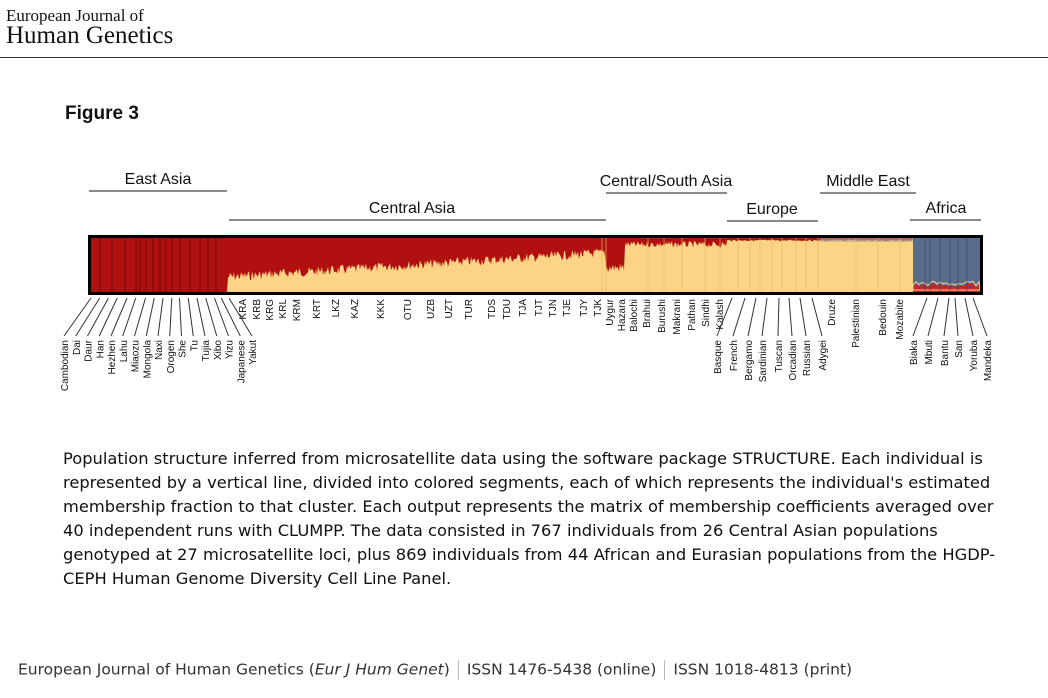 The height and width of the screenshot is (698, 1048). Describe the element at coordinates (159, 350) in the screenshot. I see `population-label: Naxi` at that location.